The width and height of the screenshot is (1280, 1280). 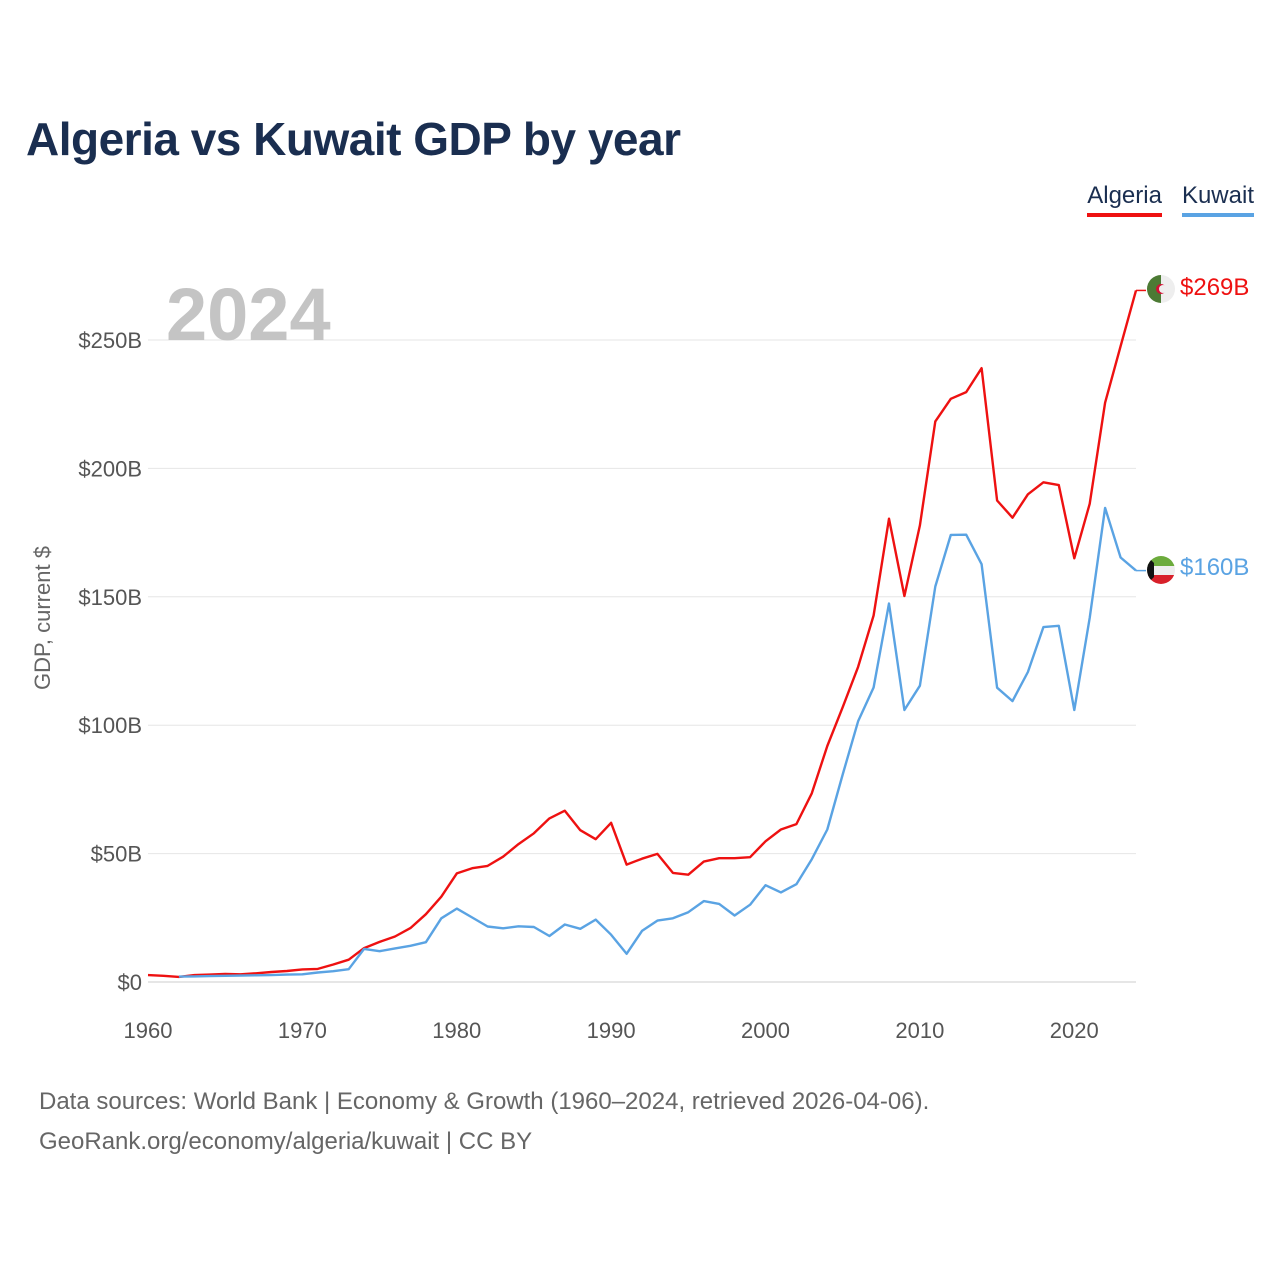 I want to click on y-tick-label: $150B, so click(x=110, y=597).